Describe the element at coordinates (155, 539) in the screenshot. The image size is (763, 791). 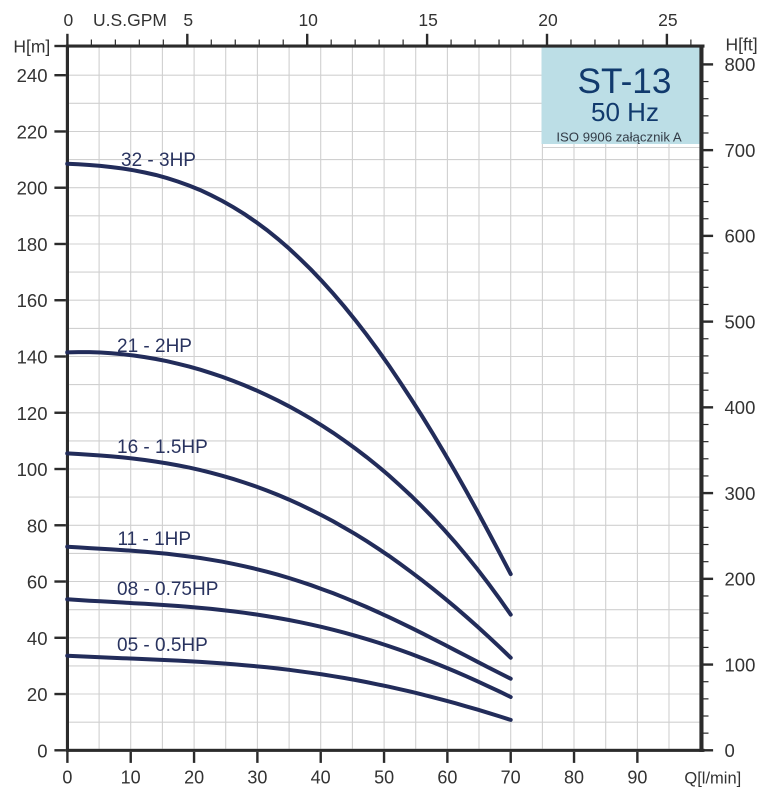
I see `svg-text: 11 - 1HP` at that location.